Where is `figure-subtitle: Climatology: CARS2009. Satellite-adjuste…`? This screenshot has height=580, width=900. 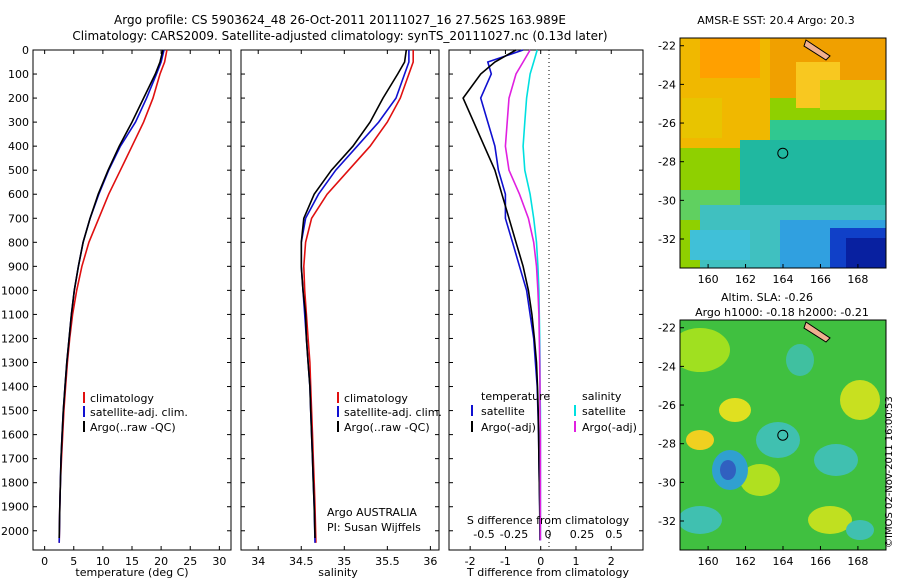 figure-subtitle: Climatology: CARS2009. Satellite-adjuste… is located at coordinates (339, 36).